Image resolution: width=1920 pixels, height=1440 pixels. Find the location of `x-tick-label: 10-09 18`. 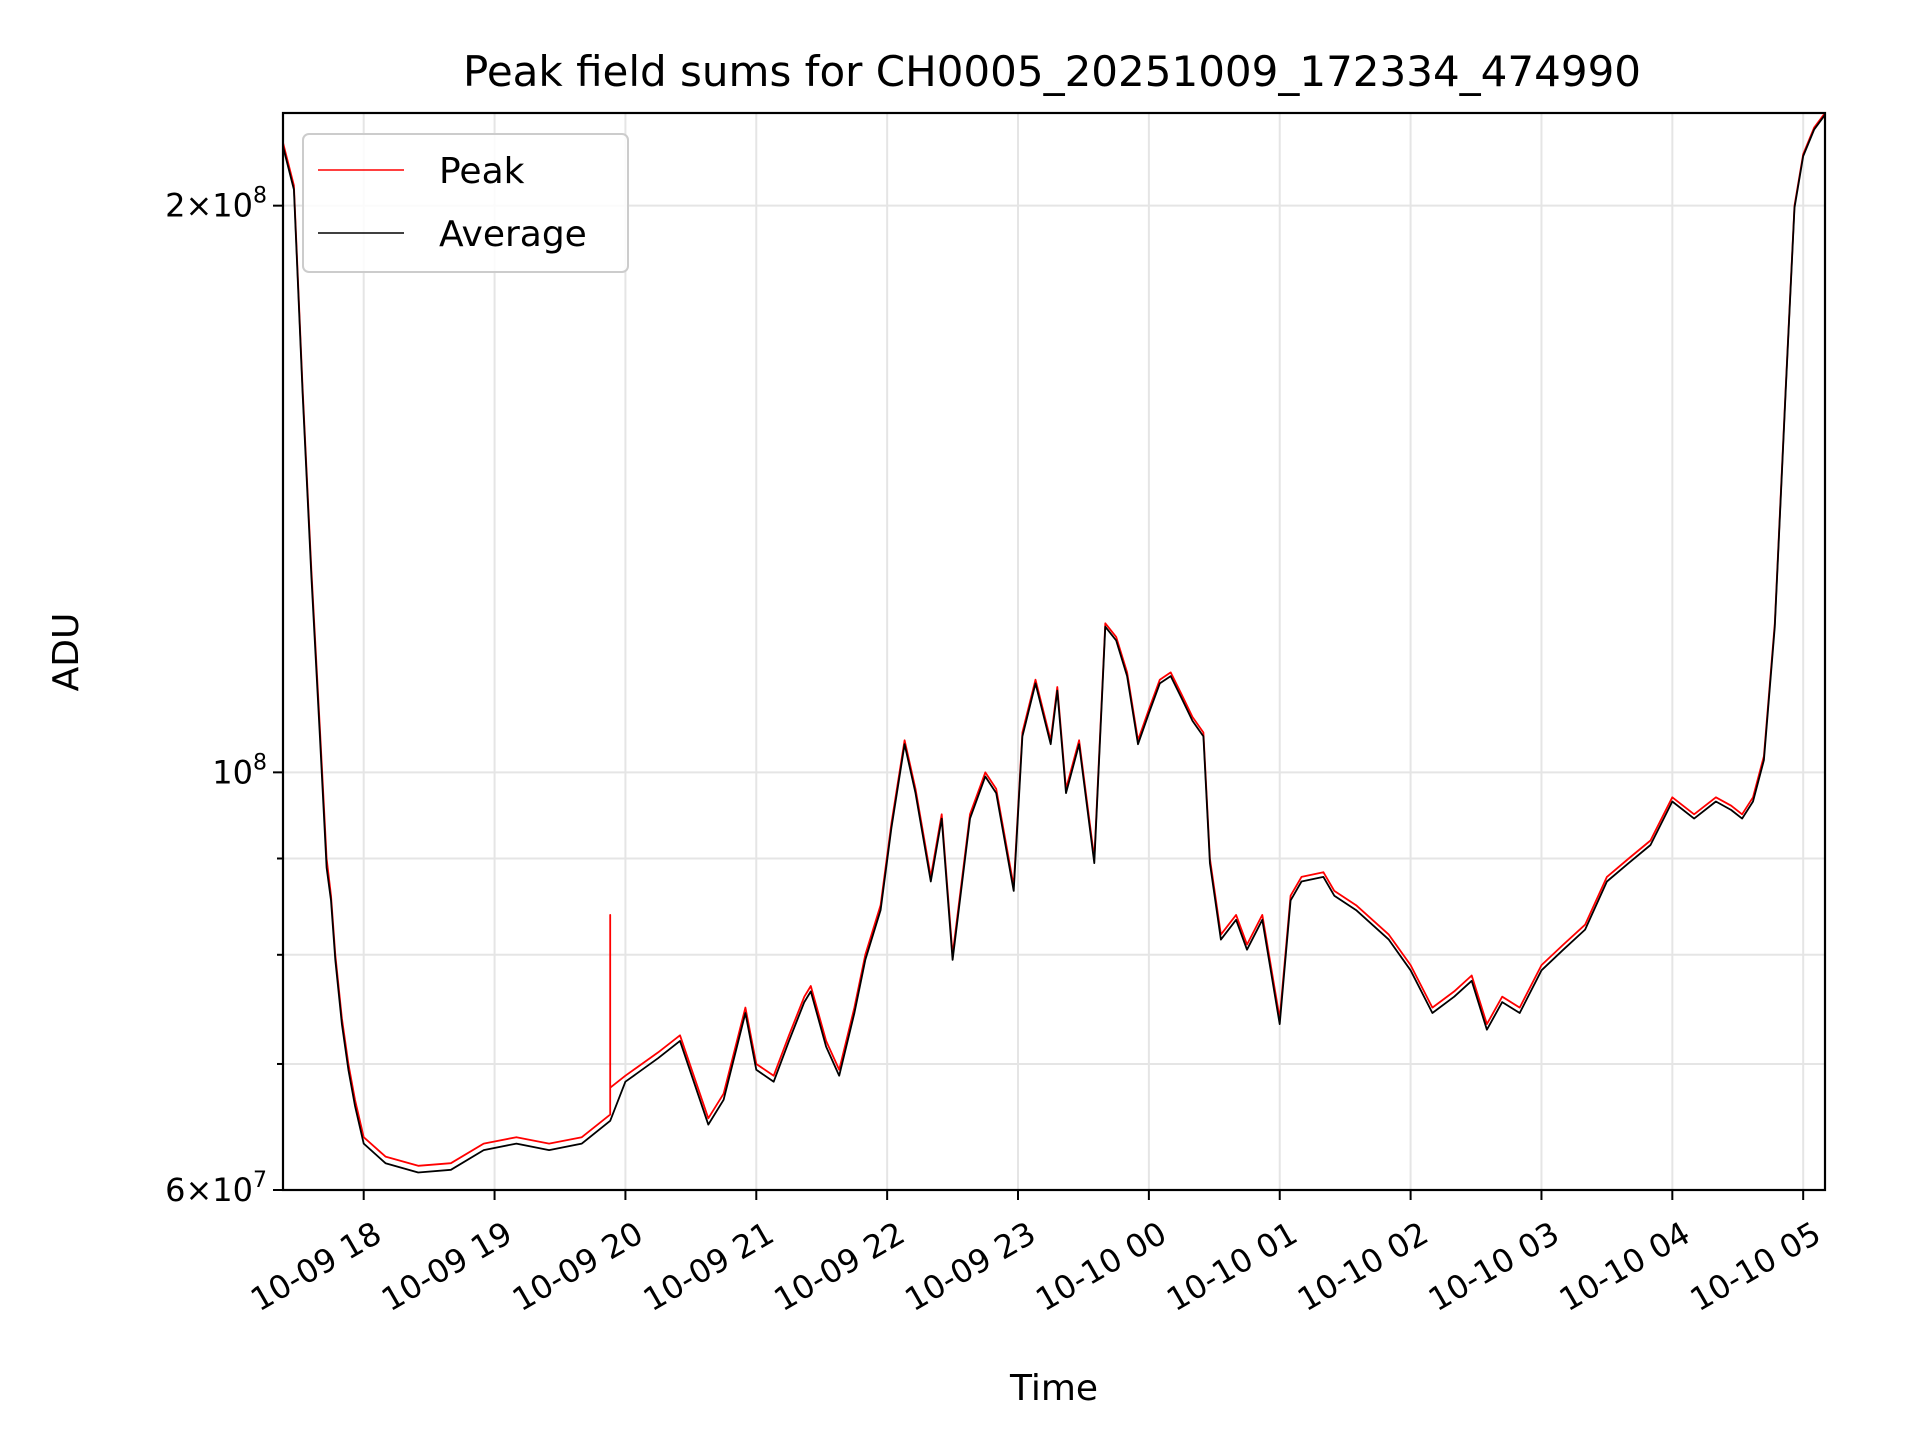

x-tick-label: 10-09 18 is located at coordinates (316, 1266).